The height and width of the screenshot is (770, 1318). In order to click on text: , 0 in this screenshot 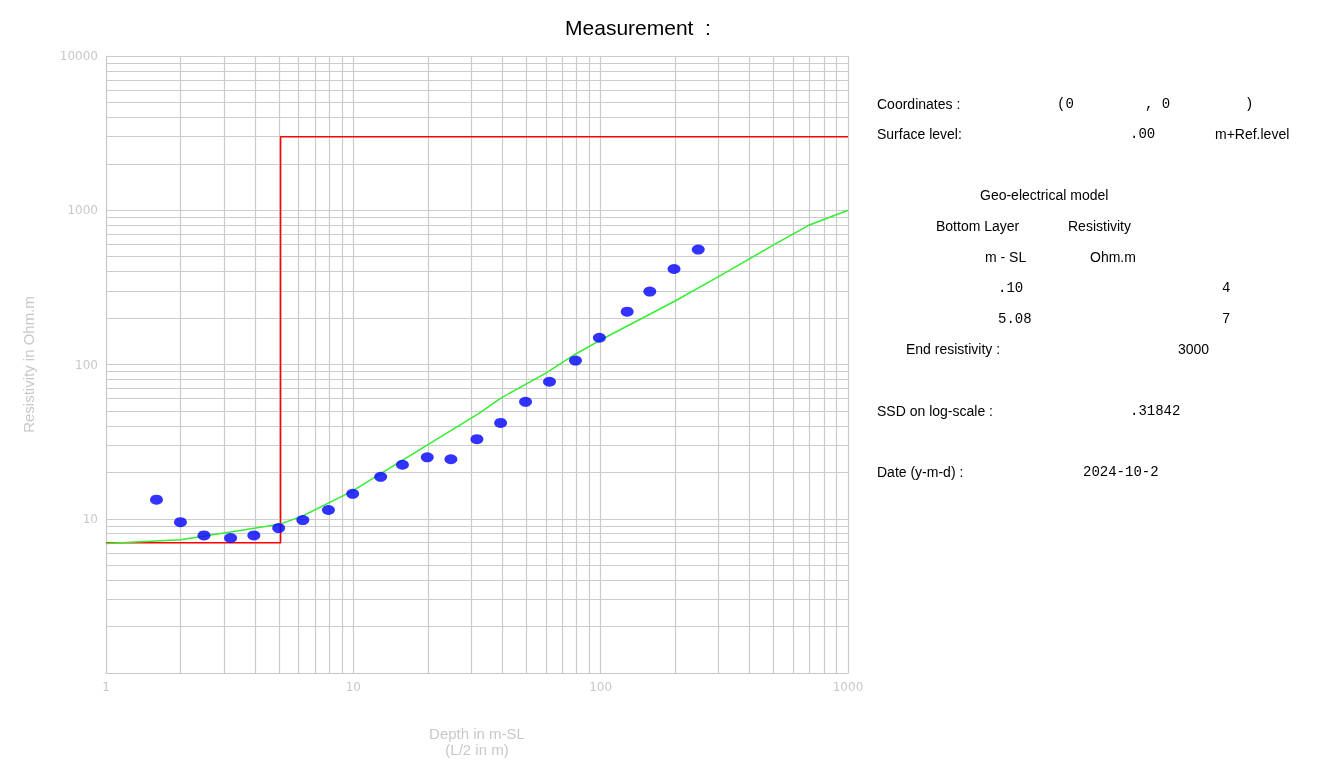, I will do `click(1158, 104)`.